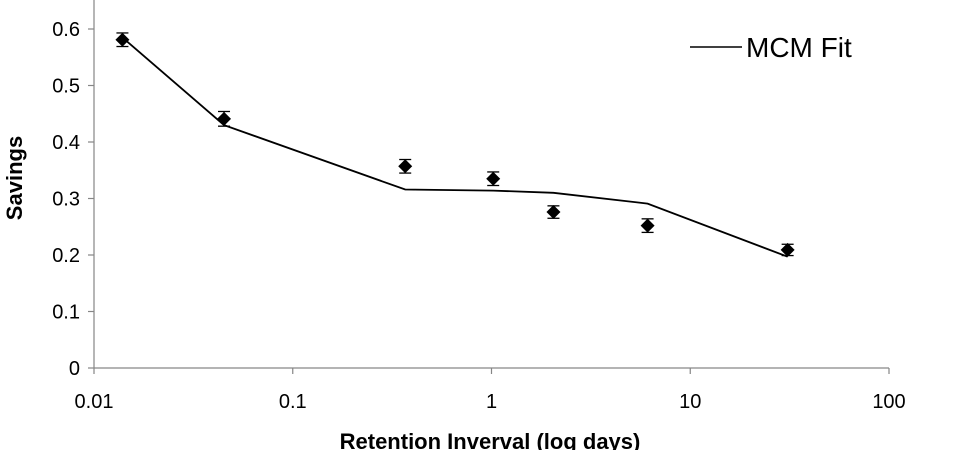  Describe the element at coordinates (293, 402) in the screenshot. I see `x-tick-label: 0.1` at that location.